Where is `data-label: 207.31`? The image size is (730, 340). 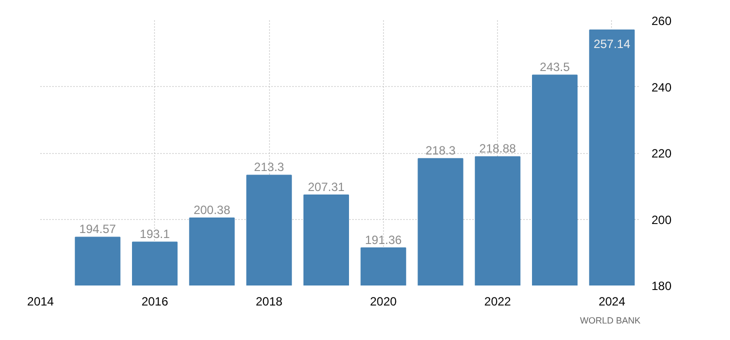 data-label: 207.31 is located at coordinates (326, 187).